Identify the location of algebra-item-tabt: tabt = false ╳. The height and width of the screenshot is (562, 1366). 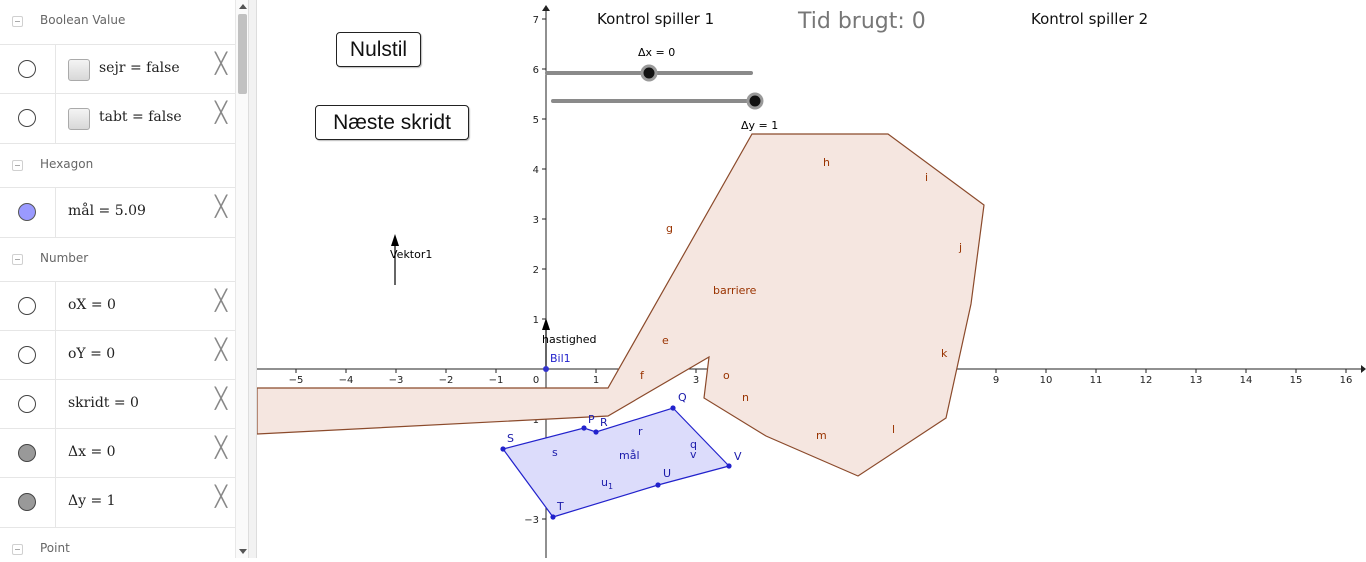
(117, 118).